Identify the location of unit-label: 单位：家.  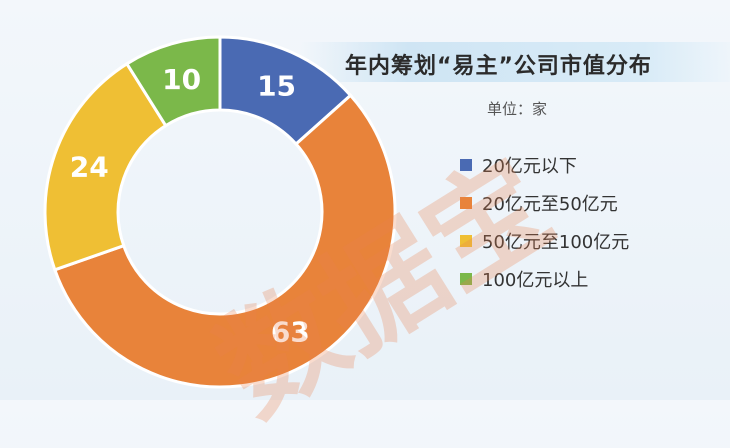
(517, 109).